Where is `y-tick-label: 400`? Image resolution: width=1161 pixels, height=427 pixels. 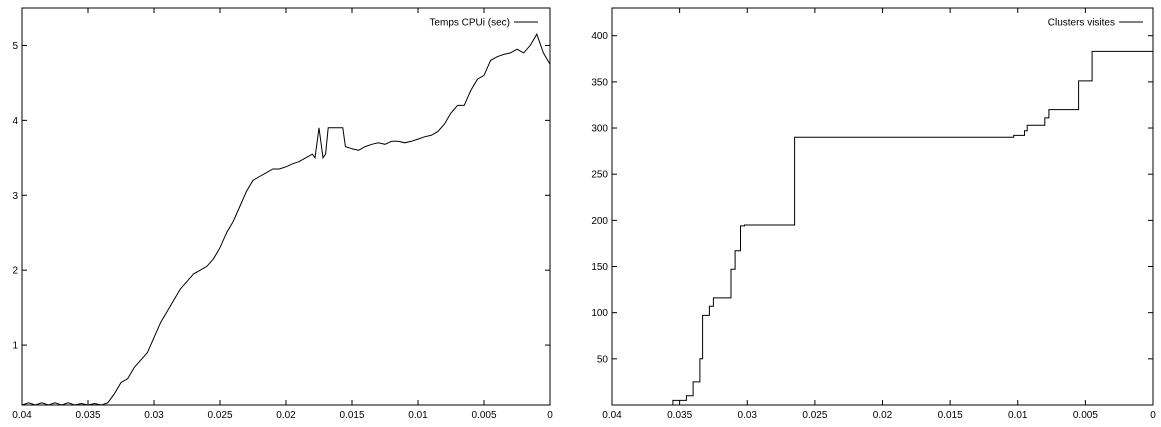
y-tick-label: 400 is located at coordinates (599, 36).